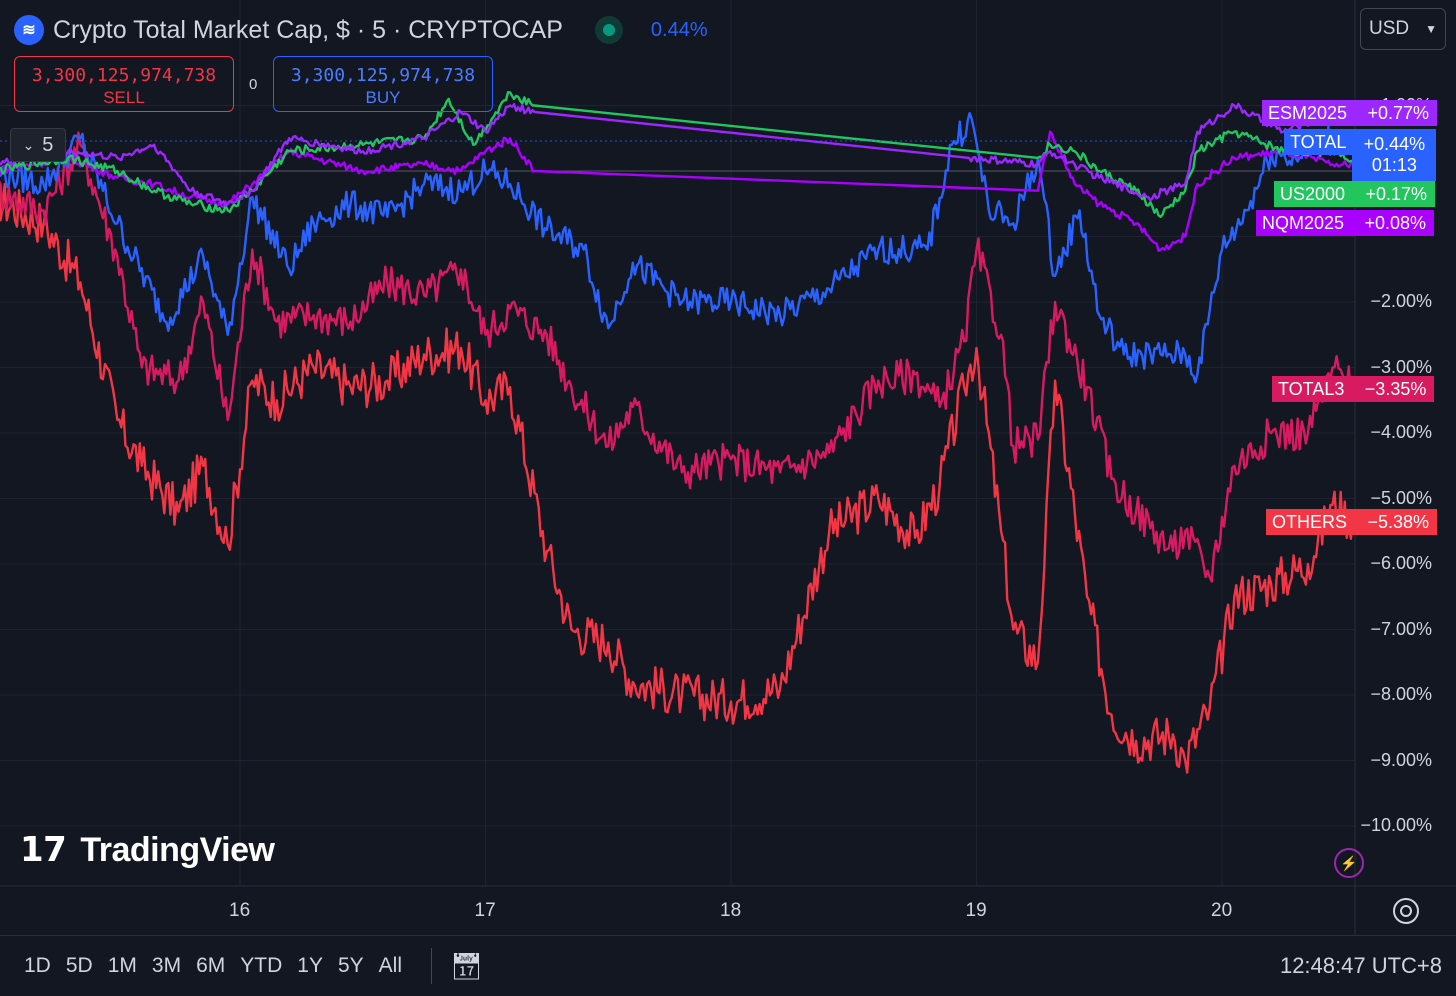 This screenshot has height=996, width=1456. Describe the element at coordinates (240, 910) in the screenshot. I see `x-tick-label: 16` at that location.